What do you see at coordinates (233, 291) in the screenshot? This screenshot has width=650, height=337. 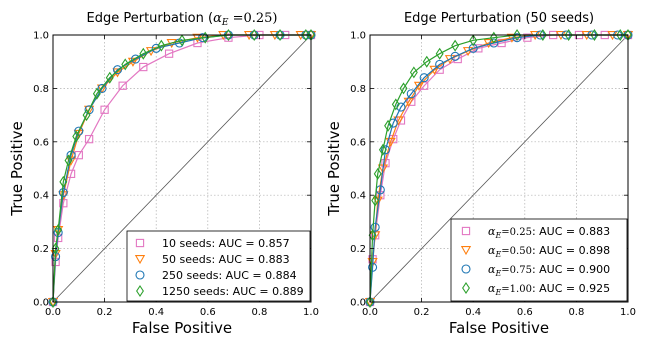 I see `legend-label: 1250 seeds: AUC = 0.889` at bounding box center [233, 291].